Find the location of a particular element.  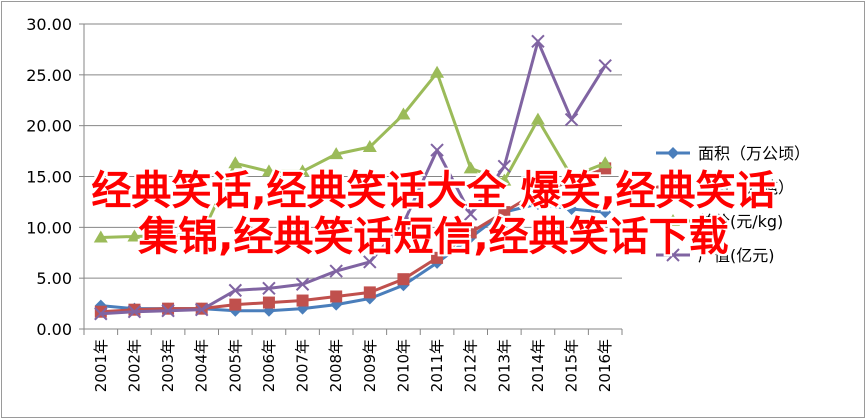

x-tick-label: 2008年 is located at coordinates (336, 365).